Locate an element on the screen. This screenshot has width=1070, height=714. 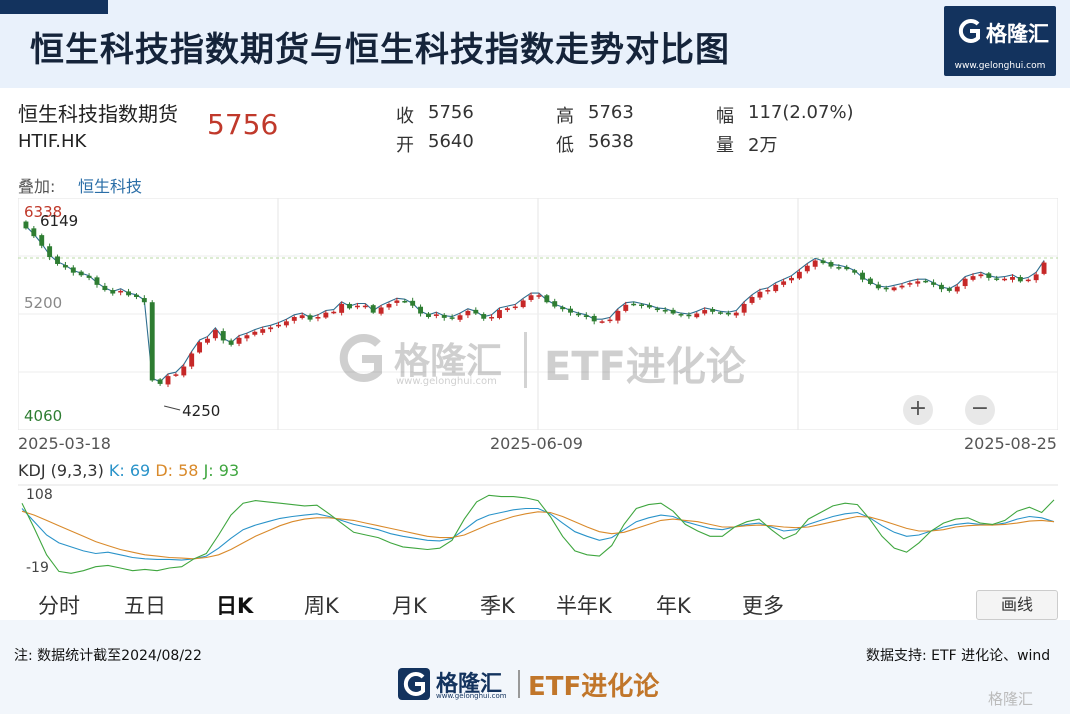
close-label: 收 is located at coordinates (405, 116).